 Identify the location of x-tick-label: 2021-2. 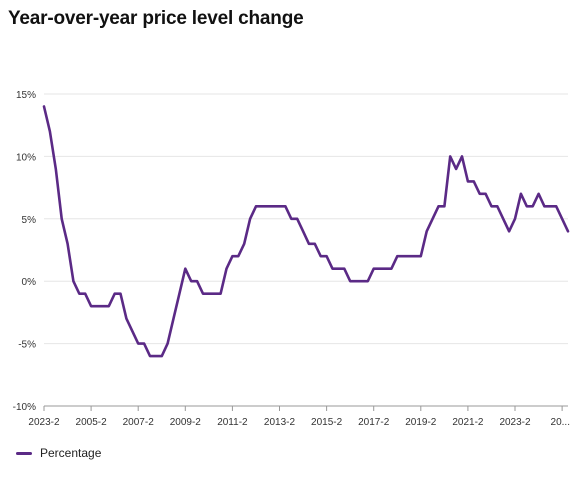
(468, 422).